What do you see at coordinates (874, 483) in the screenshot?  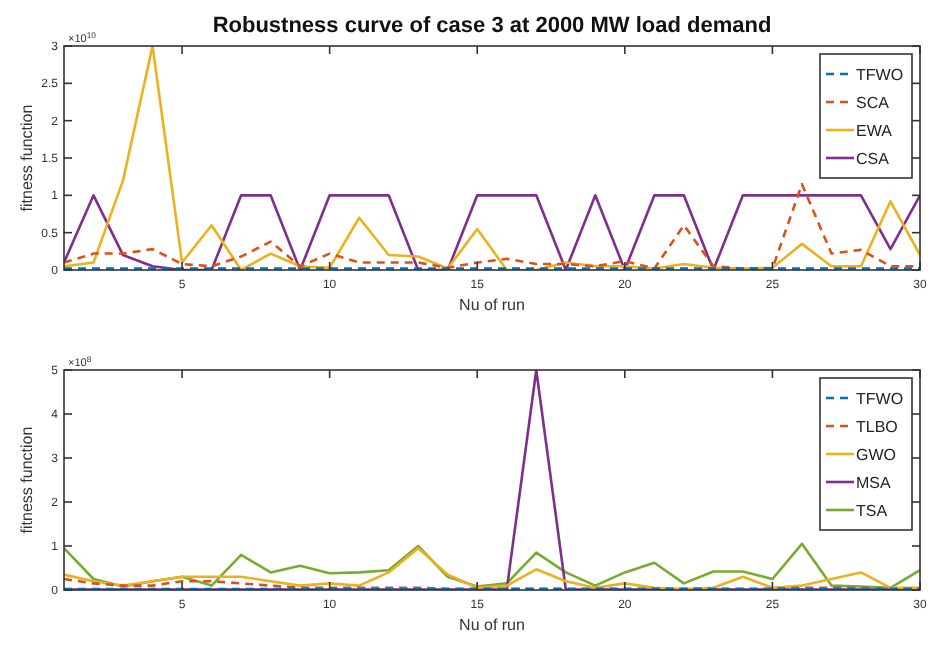 I see `legend-label: MSA` at bounding box center [874, 483].